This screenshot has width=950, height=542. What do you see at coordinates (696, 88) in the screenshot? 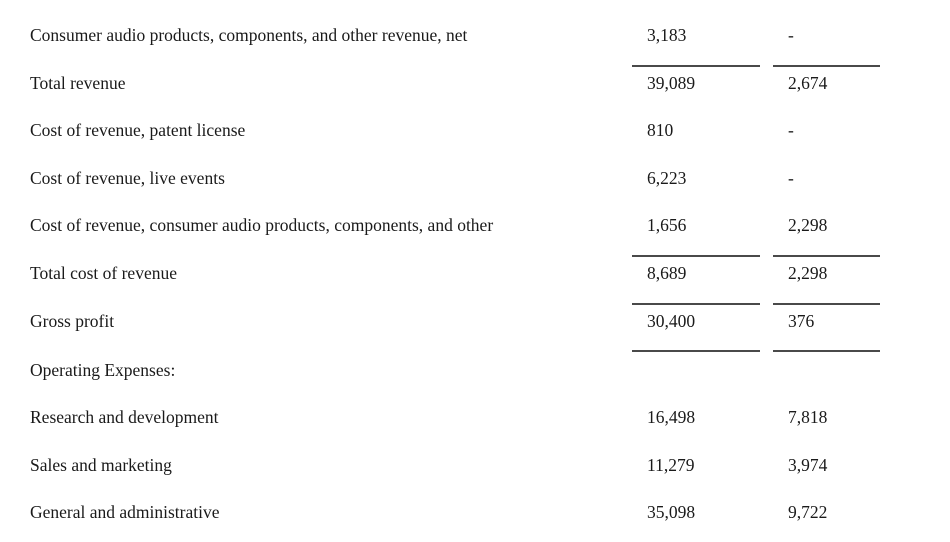
I see `value-col1: 39,089` at bounding box center [696, 88].